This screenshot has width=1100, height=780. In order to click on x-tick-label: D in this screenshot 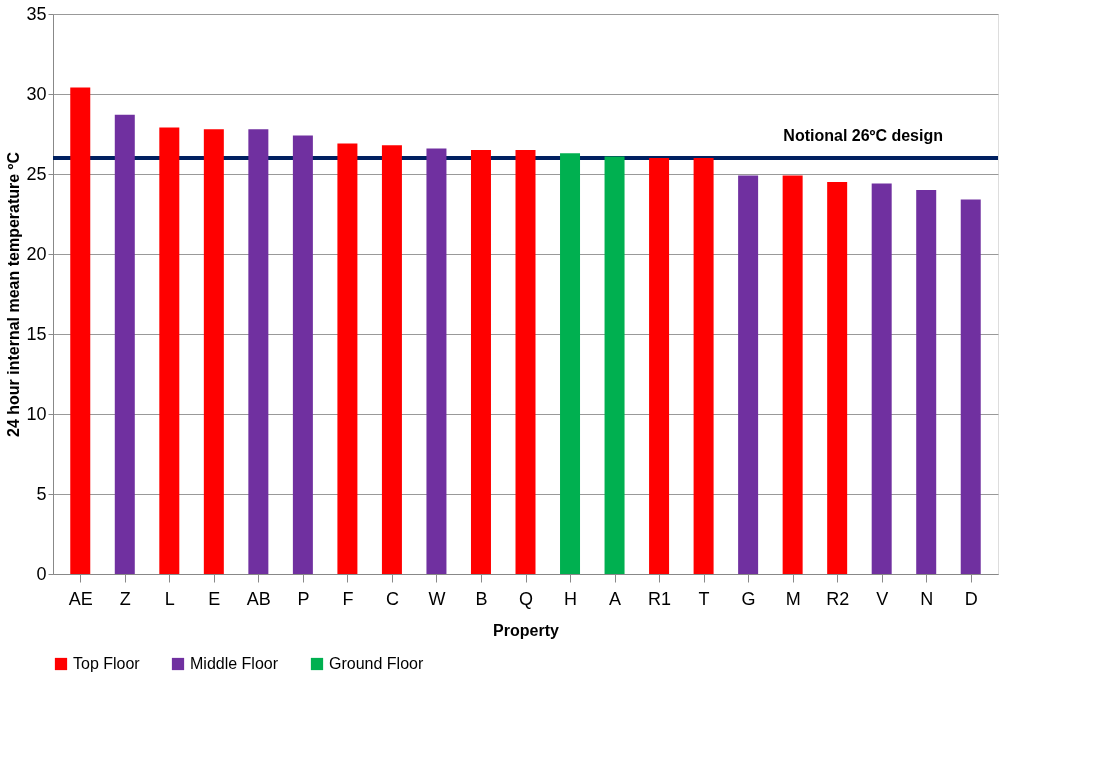, I will do `click(971, 598)`.